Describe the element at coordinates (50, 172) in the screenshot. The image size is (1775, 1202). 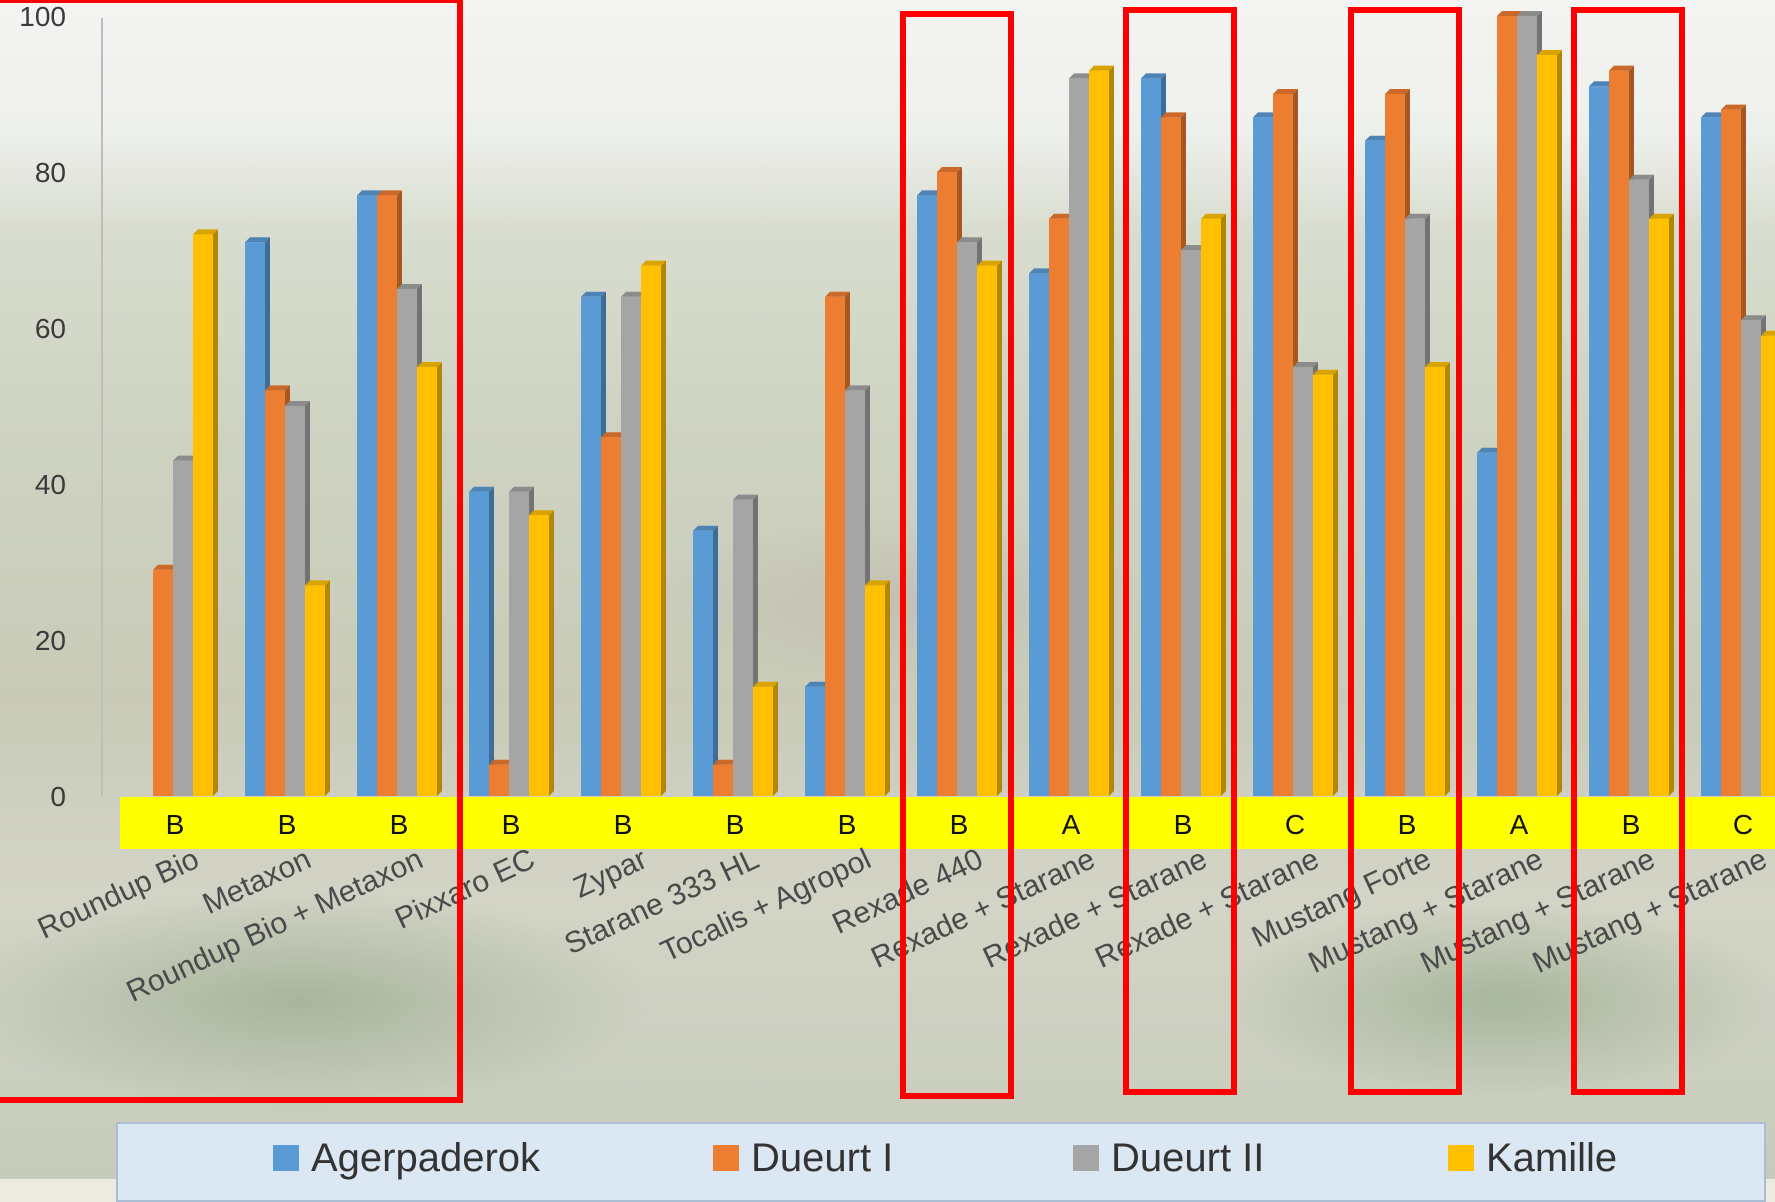
I see `y-tick-label: 80` at that location.